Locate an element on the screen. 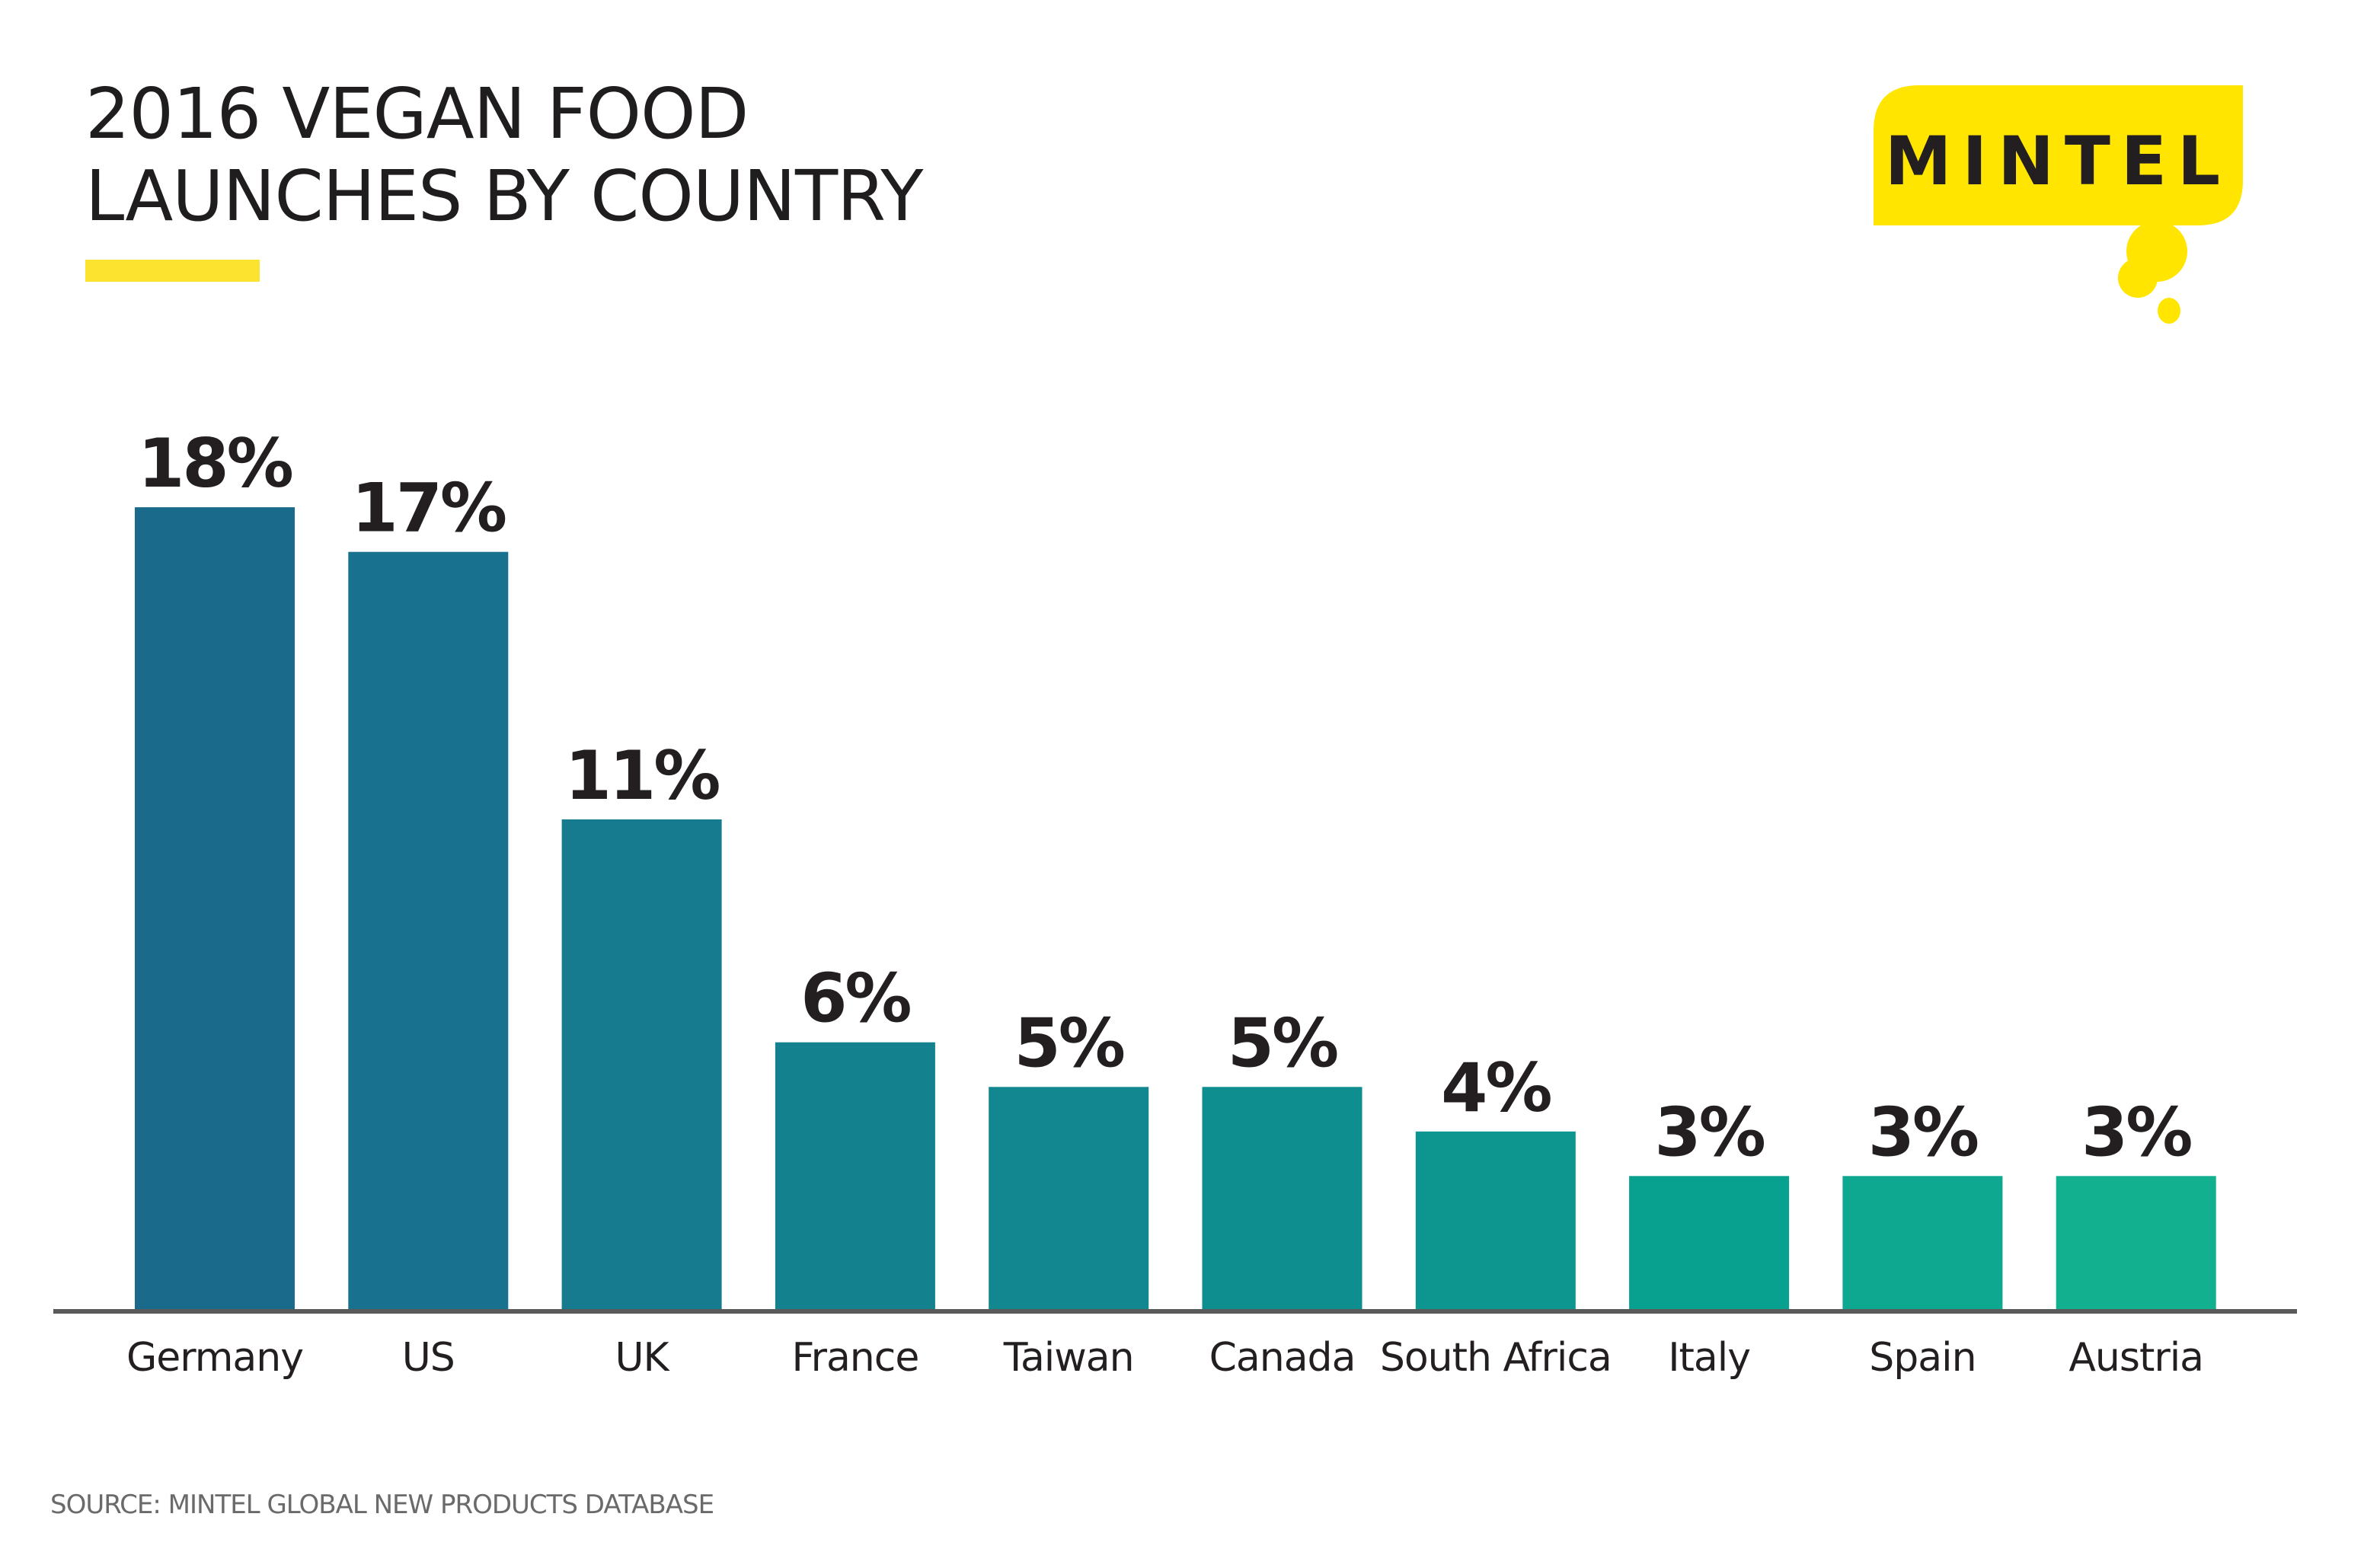 This screenshot has width=2380, height=1552. value-label: 11% is located at coordinates (642, 775).